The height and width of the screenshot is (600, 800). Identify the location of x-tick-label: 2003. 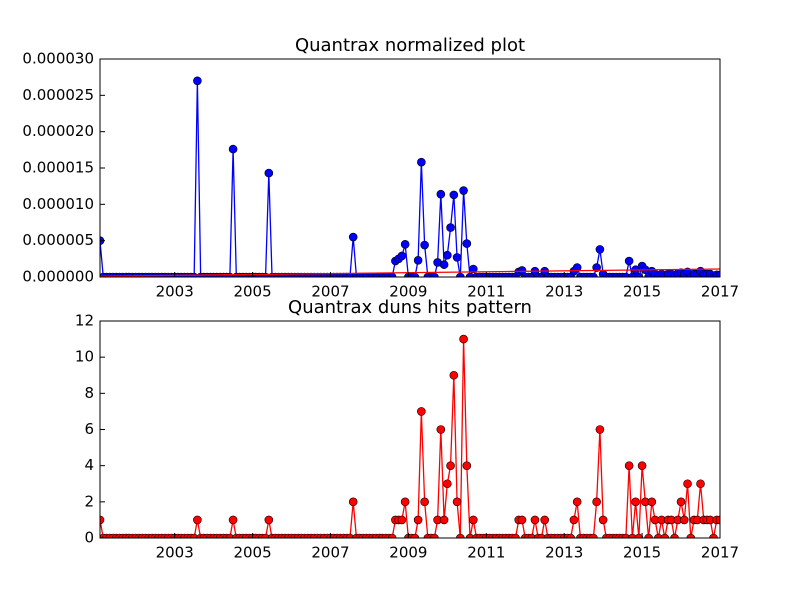
(175, 292).